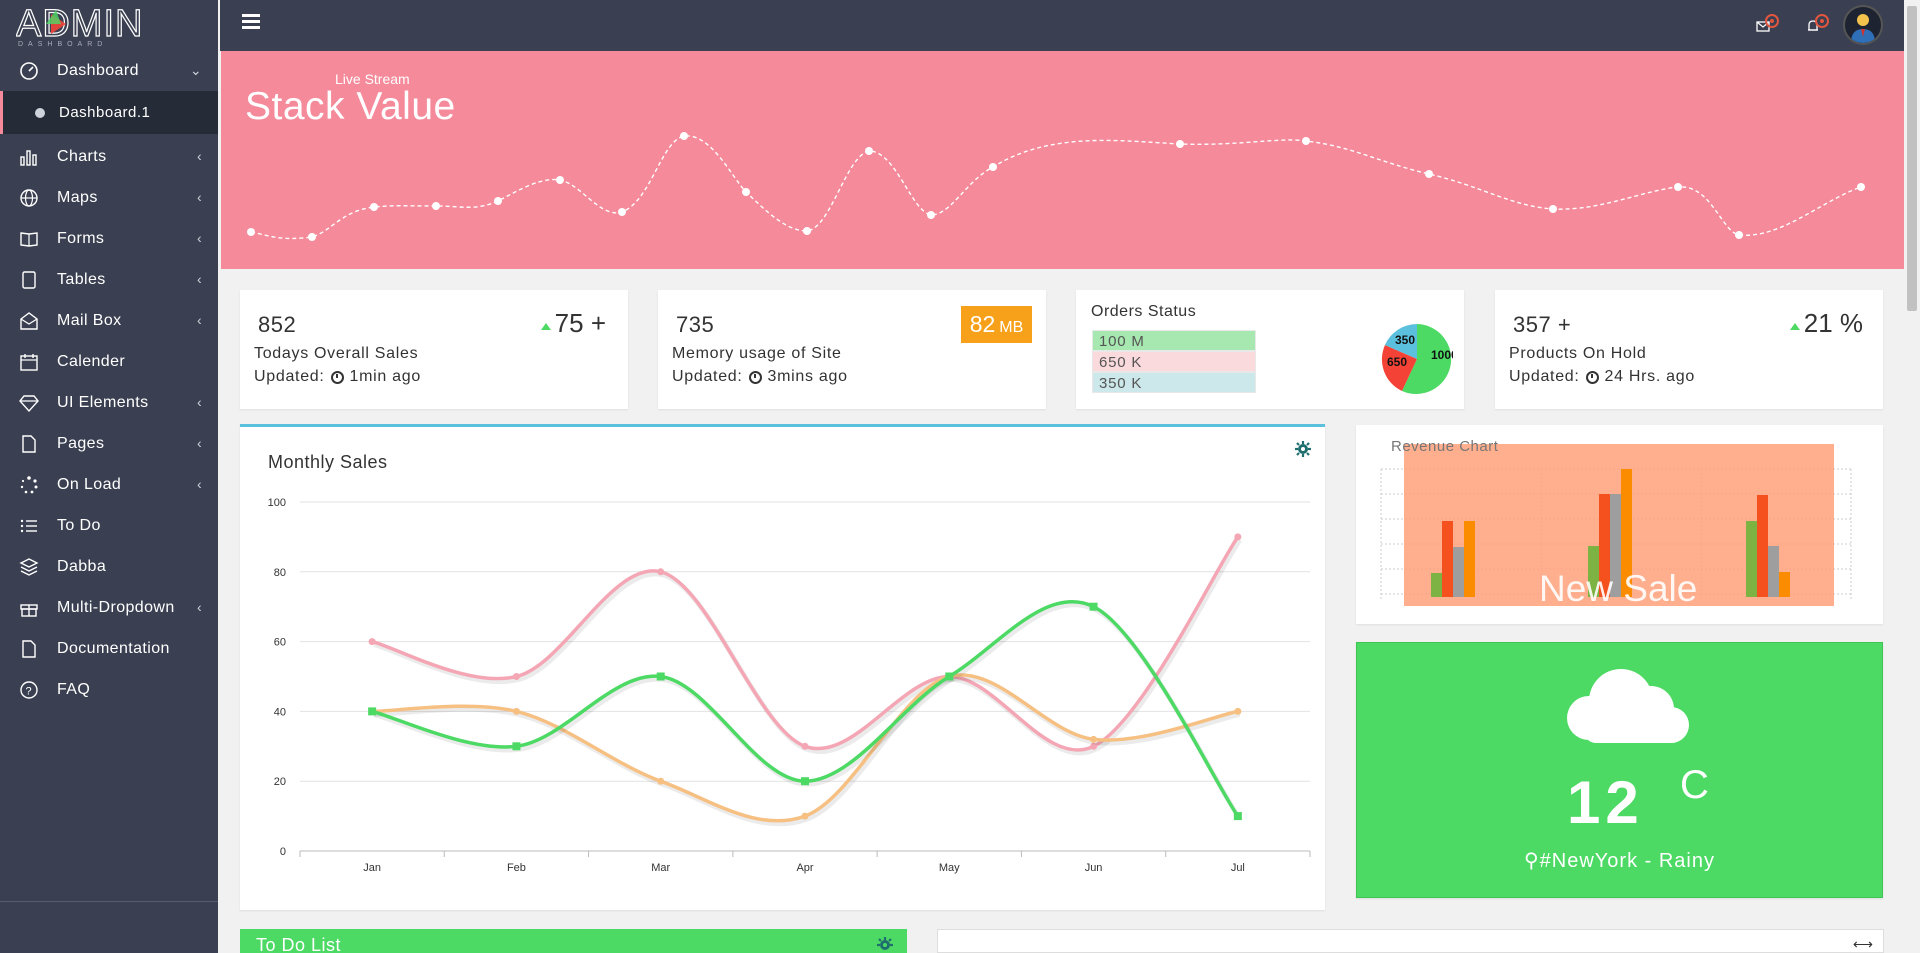  I want to click on stat-change: 75 +, so click(573, 323).